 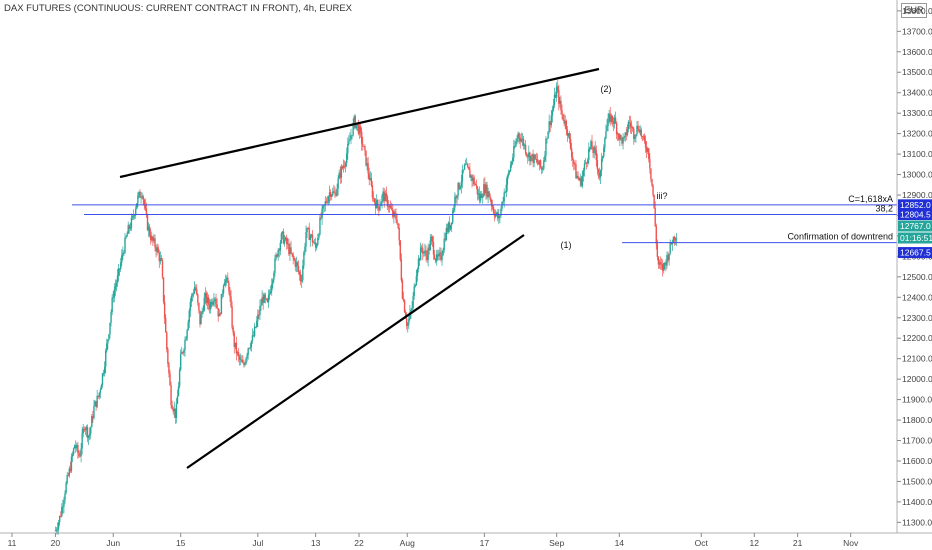 What do you see at coordinates (466, 540) in the screenshot?
I see `time-axis: 11 20 Jun 15 Jul 13 22 Aug 17 Sep 14 Oct 12 21 Nov` at bounding box center [466, 540].